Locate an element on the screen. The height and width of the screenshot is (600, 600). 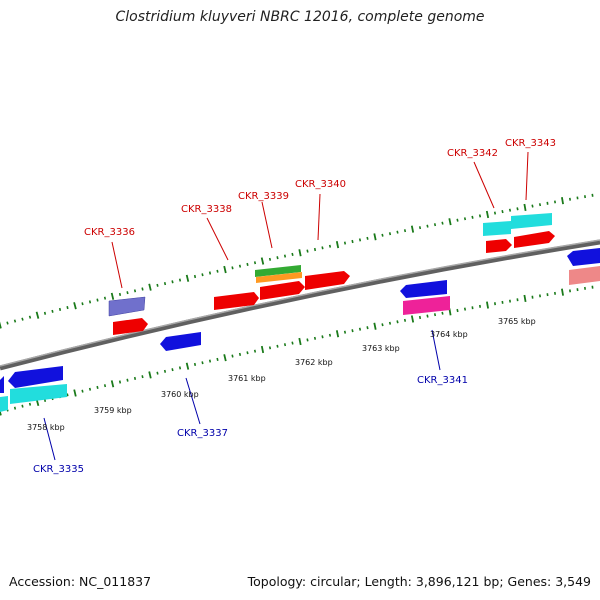
gene-ckr-3335-cyan is located at coordinates (38, 394).